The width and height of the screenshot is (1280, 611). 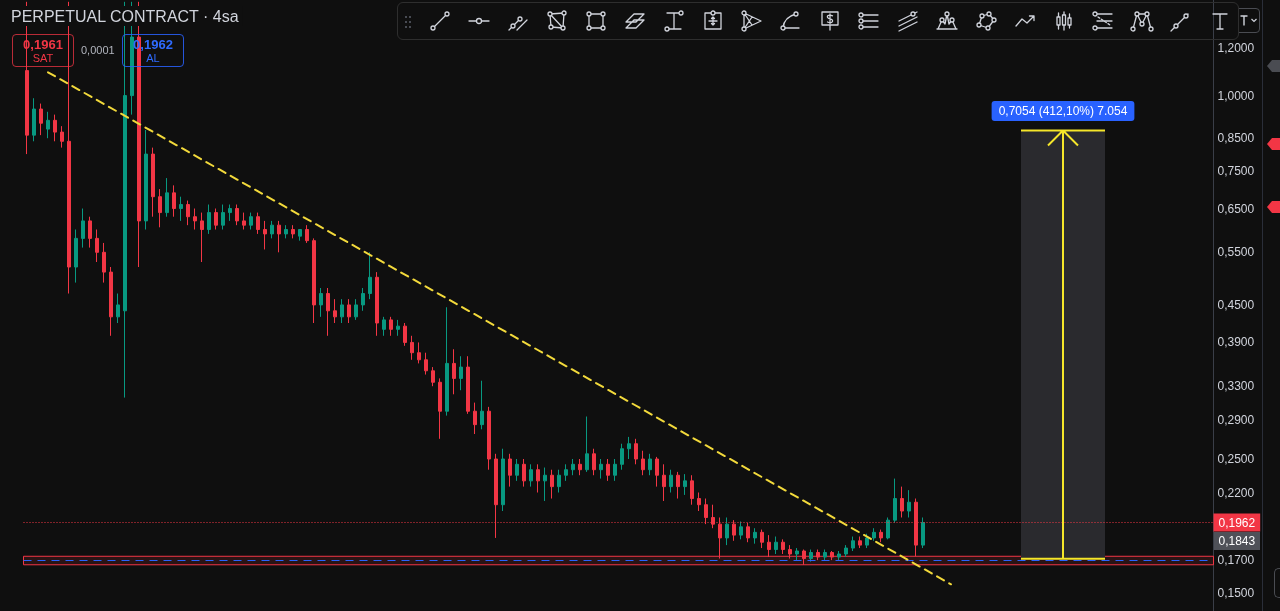 I want to click on y-tick-label: 1,2000, so click(x=1236, y=47).